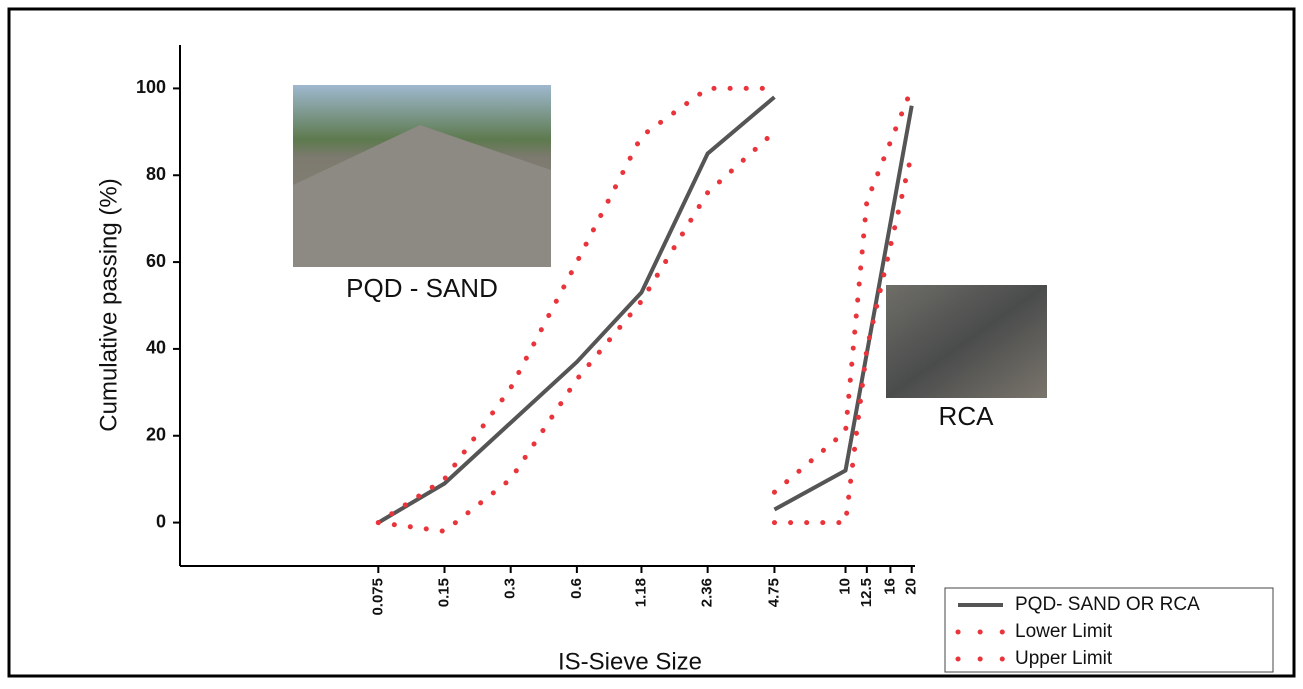 This screenshot has height=689, width=1303. Describe the element at coordinates (151, 87) in the screenshot. I see `y-tick-label: 100` at that location.